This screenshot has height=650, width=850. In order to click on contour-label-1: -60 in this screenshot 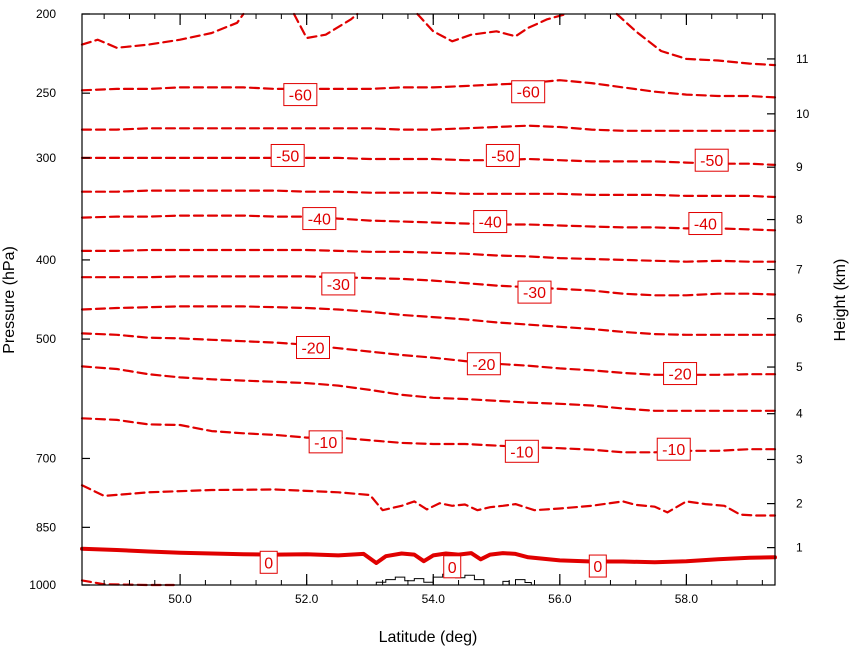, I will do `click(528, 92)`.